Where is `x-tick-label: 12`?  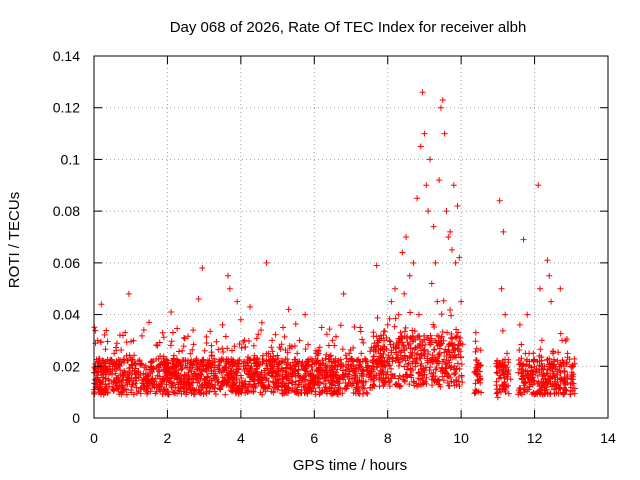 x-tick-label: 12 is located at coordinates (535, 438).